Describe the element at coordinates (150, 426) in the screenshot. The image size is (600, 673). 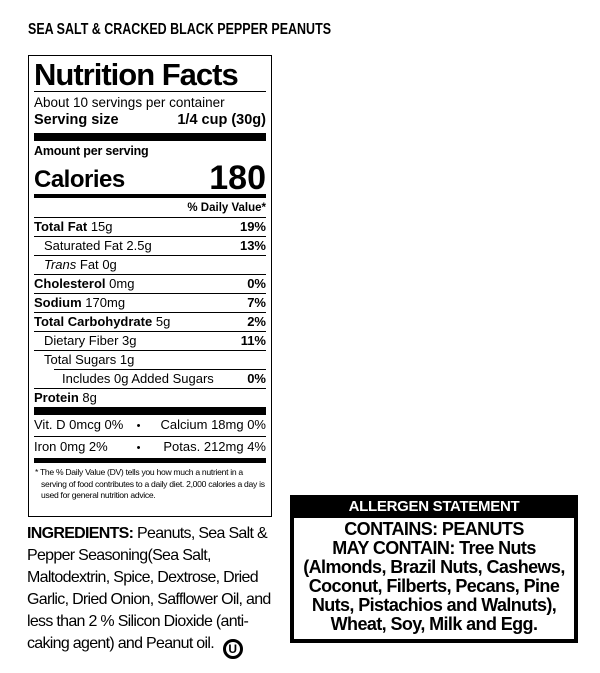
I see `micronutrient-row-1: Vit. D 0mcg 0% • Calcium 18mg 0%` at that location.